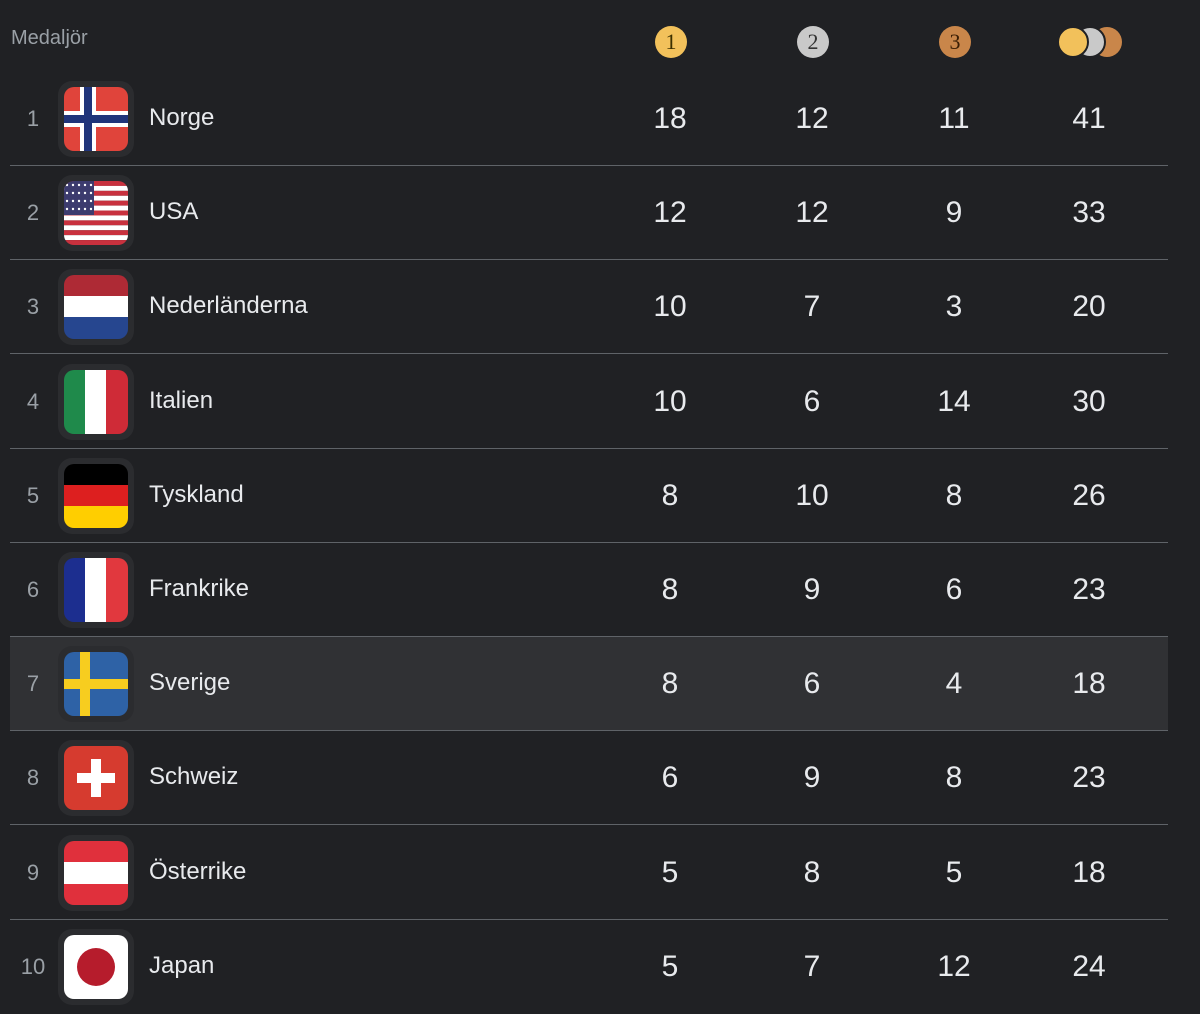 The height and width of the screenshot is (1014, 1200). What do you see at coordinates (33, 118) in the screenshot?
I see `rank: 1` at bounding box center [33, 118].